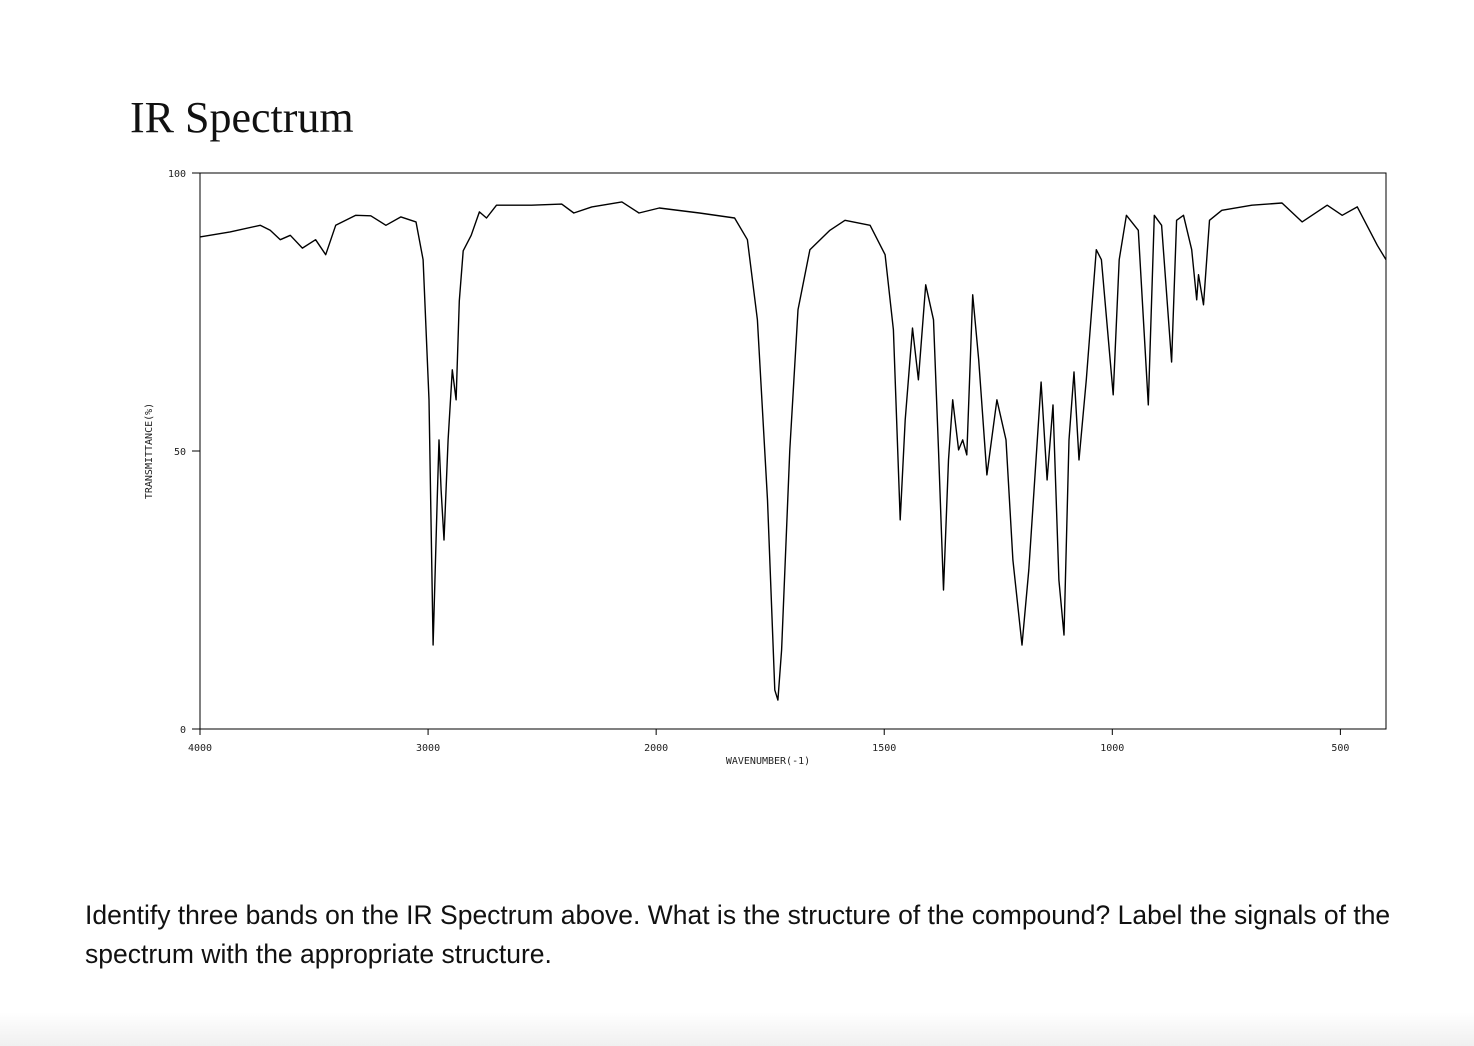 The height and width of the screenshot is (1046, 1474). What do you see at coordinates (200, 748) in the screenshot?
I see `x-tick-label: 4000` at bounding box center [200, 748].